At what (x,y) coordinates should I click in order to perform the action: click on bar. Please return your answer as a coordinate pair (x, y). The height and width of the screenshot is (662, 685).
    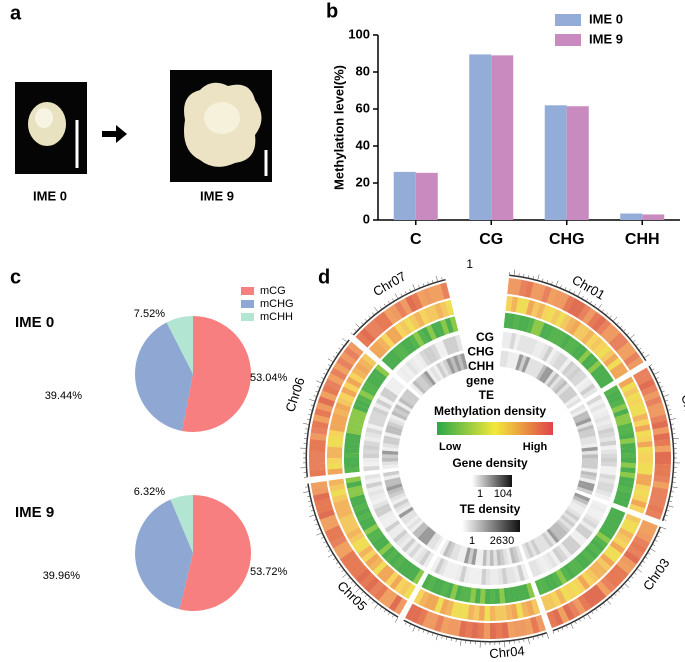
    Looking at the image, I should click on (502, 137).